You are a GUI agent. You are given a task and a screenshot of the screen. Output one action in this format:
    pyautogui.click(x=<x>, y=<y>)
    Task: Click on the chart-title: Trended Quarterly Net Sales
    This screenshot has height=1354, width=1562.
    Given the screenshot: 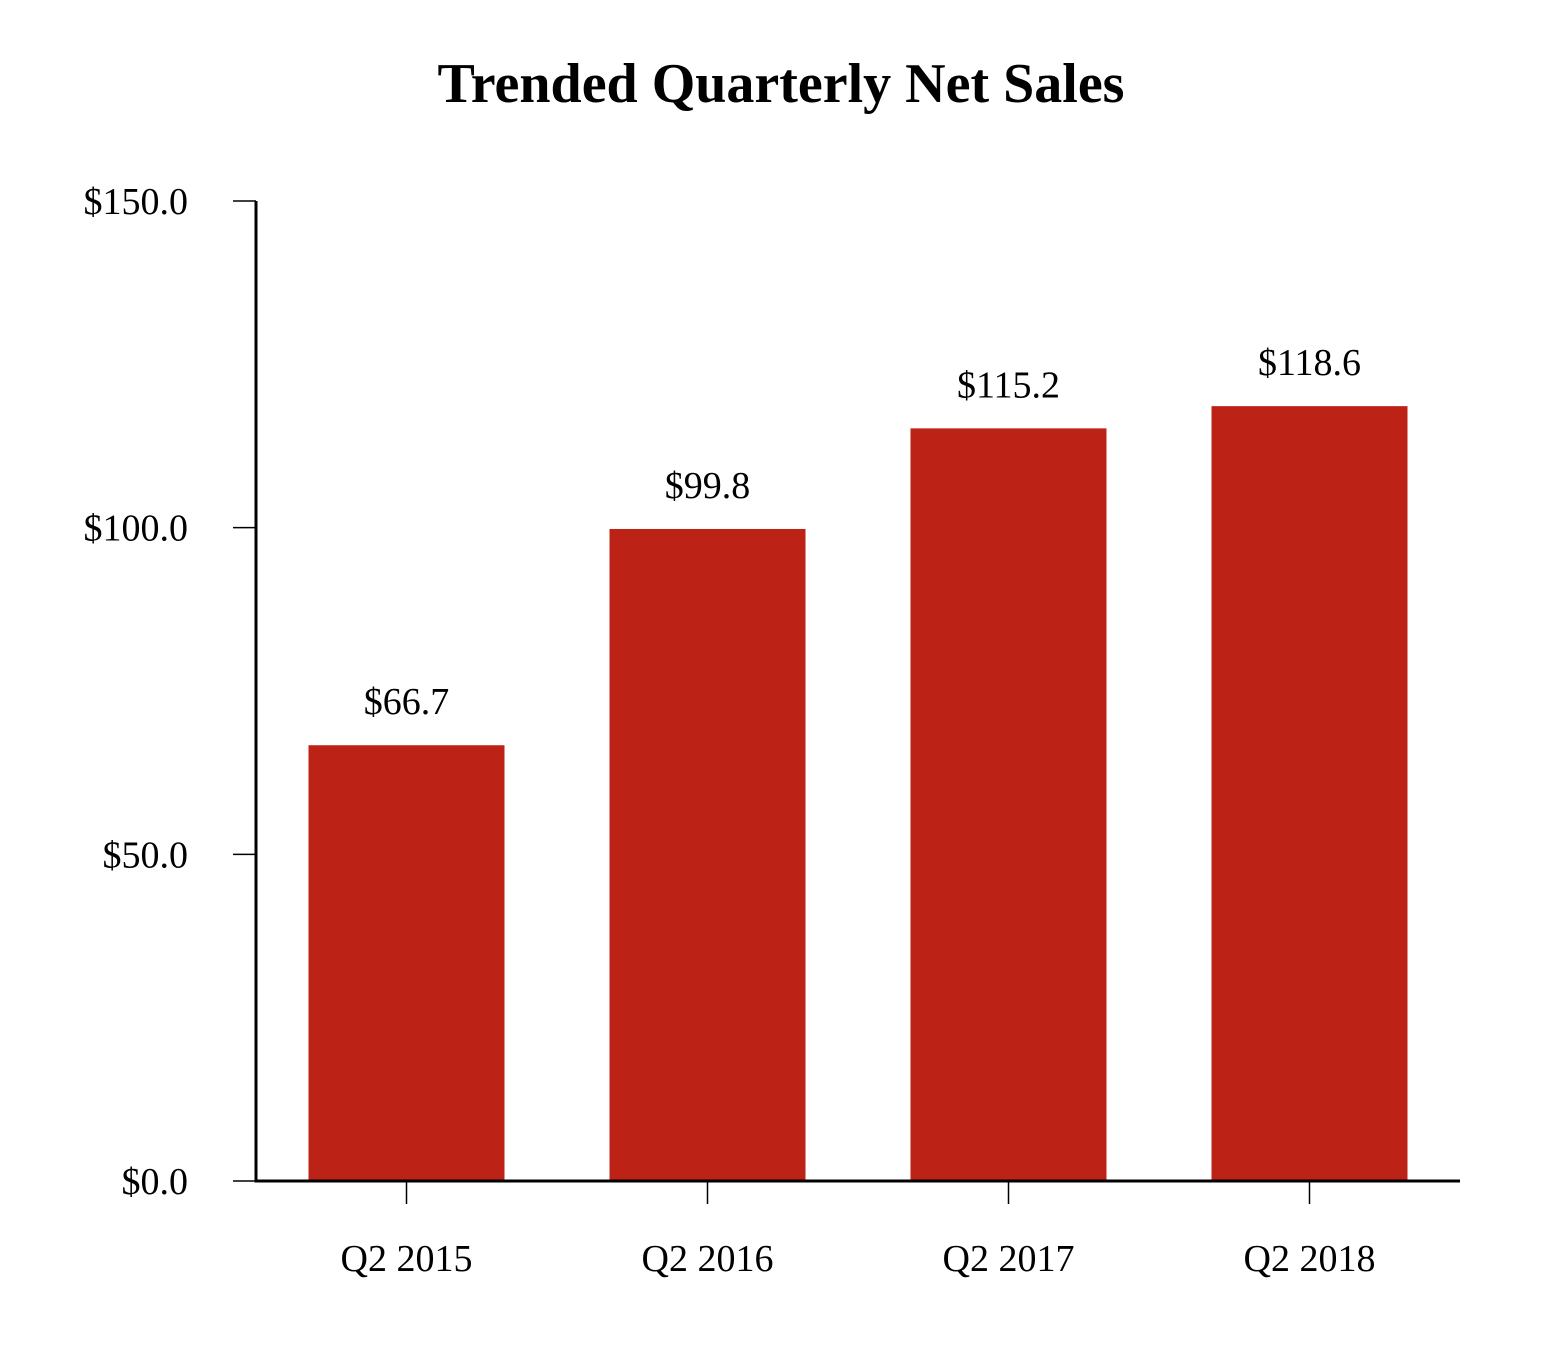 What is the action you would take?
    pyautogui.click(x=781, y=84)
    